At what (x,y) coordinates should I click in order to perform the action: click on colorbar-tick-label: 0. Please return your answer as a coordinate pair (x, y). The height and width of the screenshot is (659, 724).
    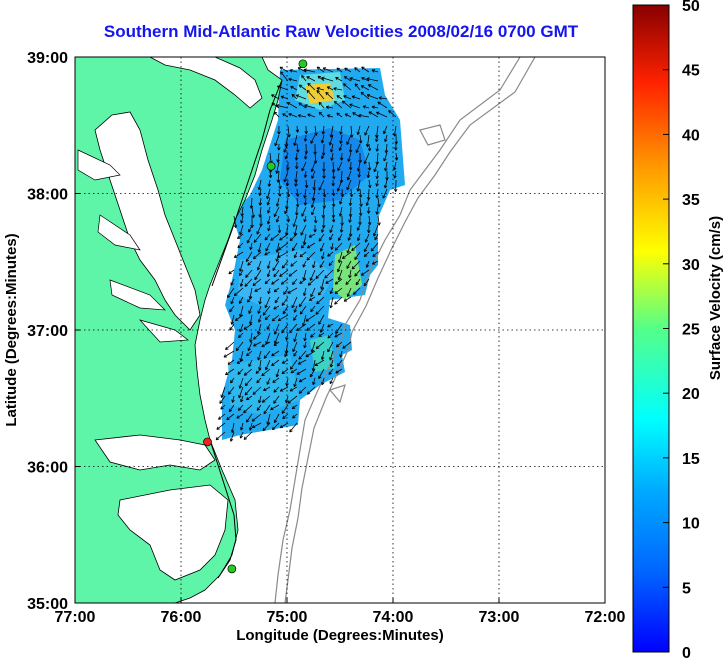
    Looking at the image, I should click on (686, 652).